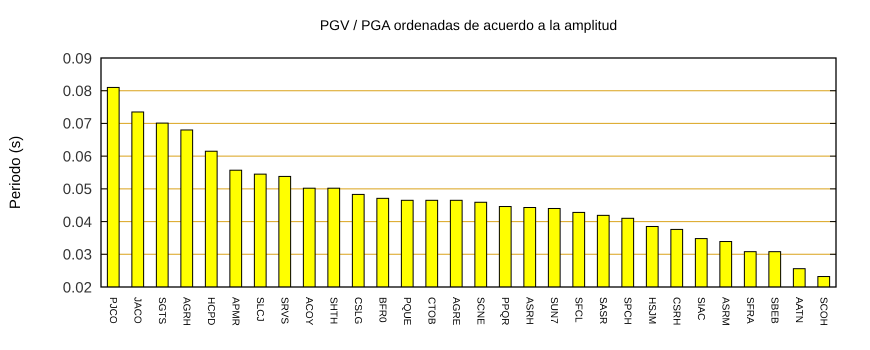  I want to click on x-tick-label: HSJM, so click(651, 310).